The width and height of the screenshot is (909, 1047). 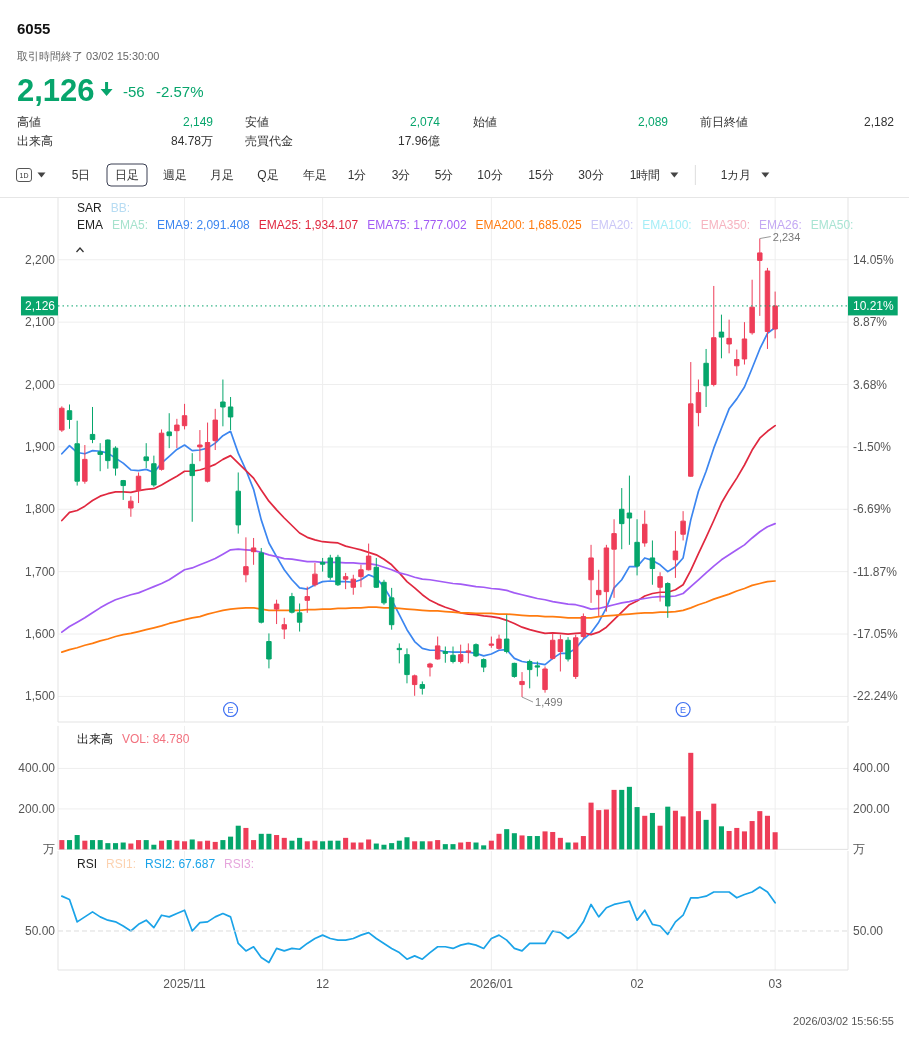 I want to click on y-tick-label: 2,000, so click(x=40, y=384).